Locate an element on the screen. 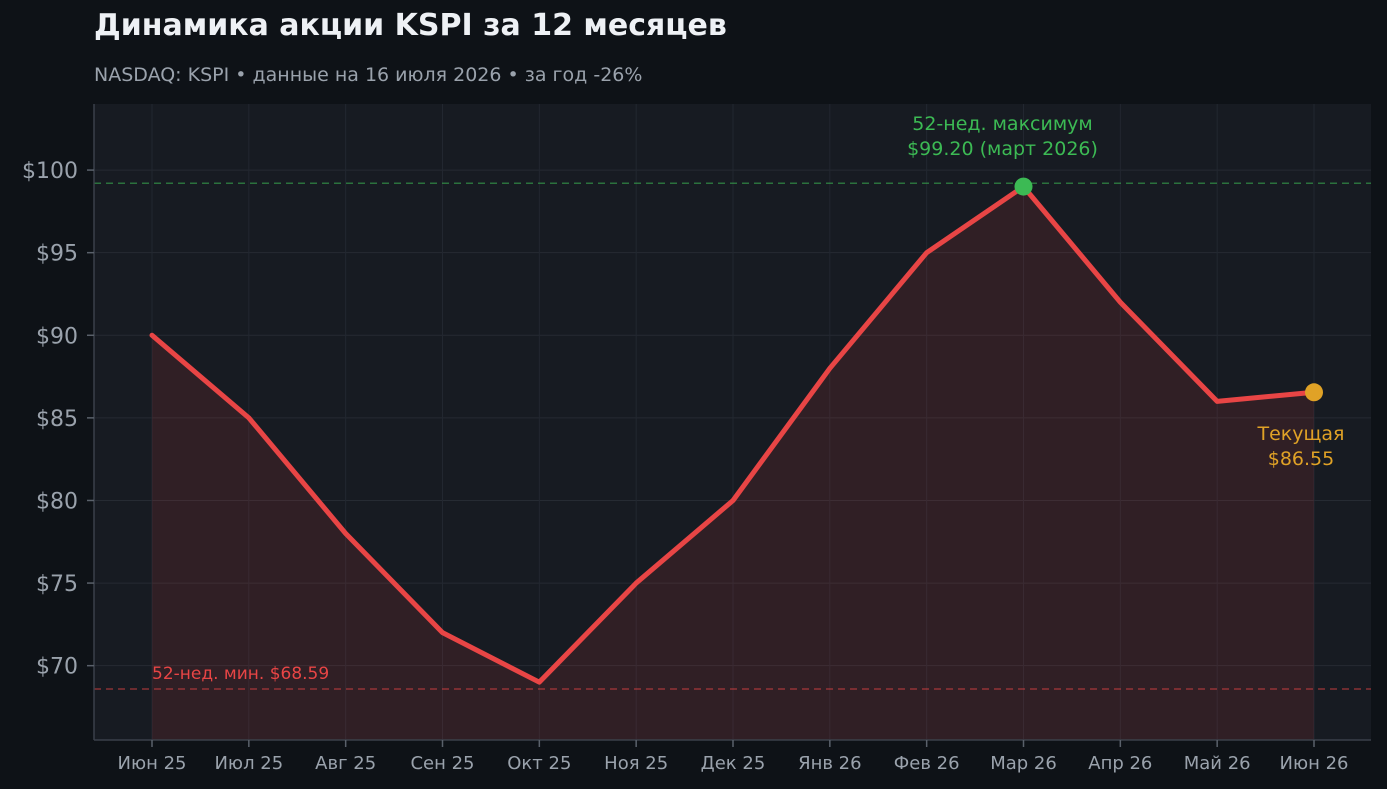 This screenshot has height=789, width=1387. marker-high is located at coordinates (1023, 186).